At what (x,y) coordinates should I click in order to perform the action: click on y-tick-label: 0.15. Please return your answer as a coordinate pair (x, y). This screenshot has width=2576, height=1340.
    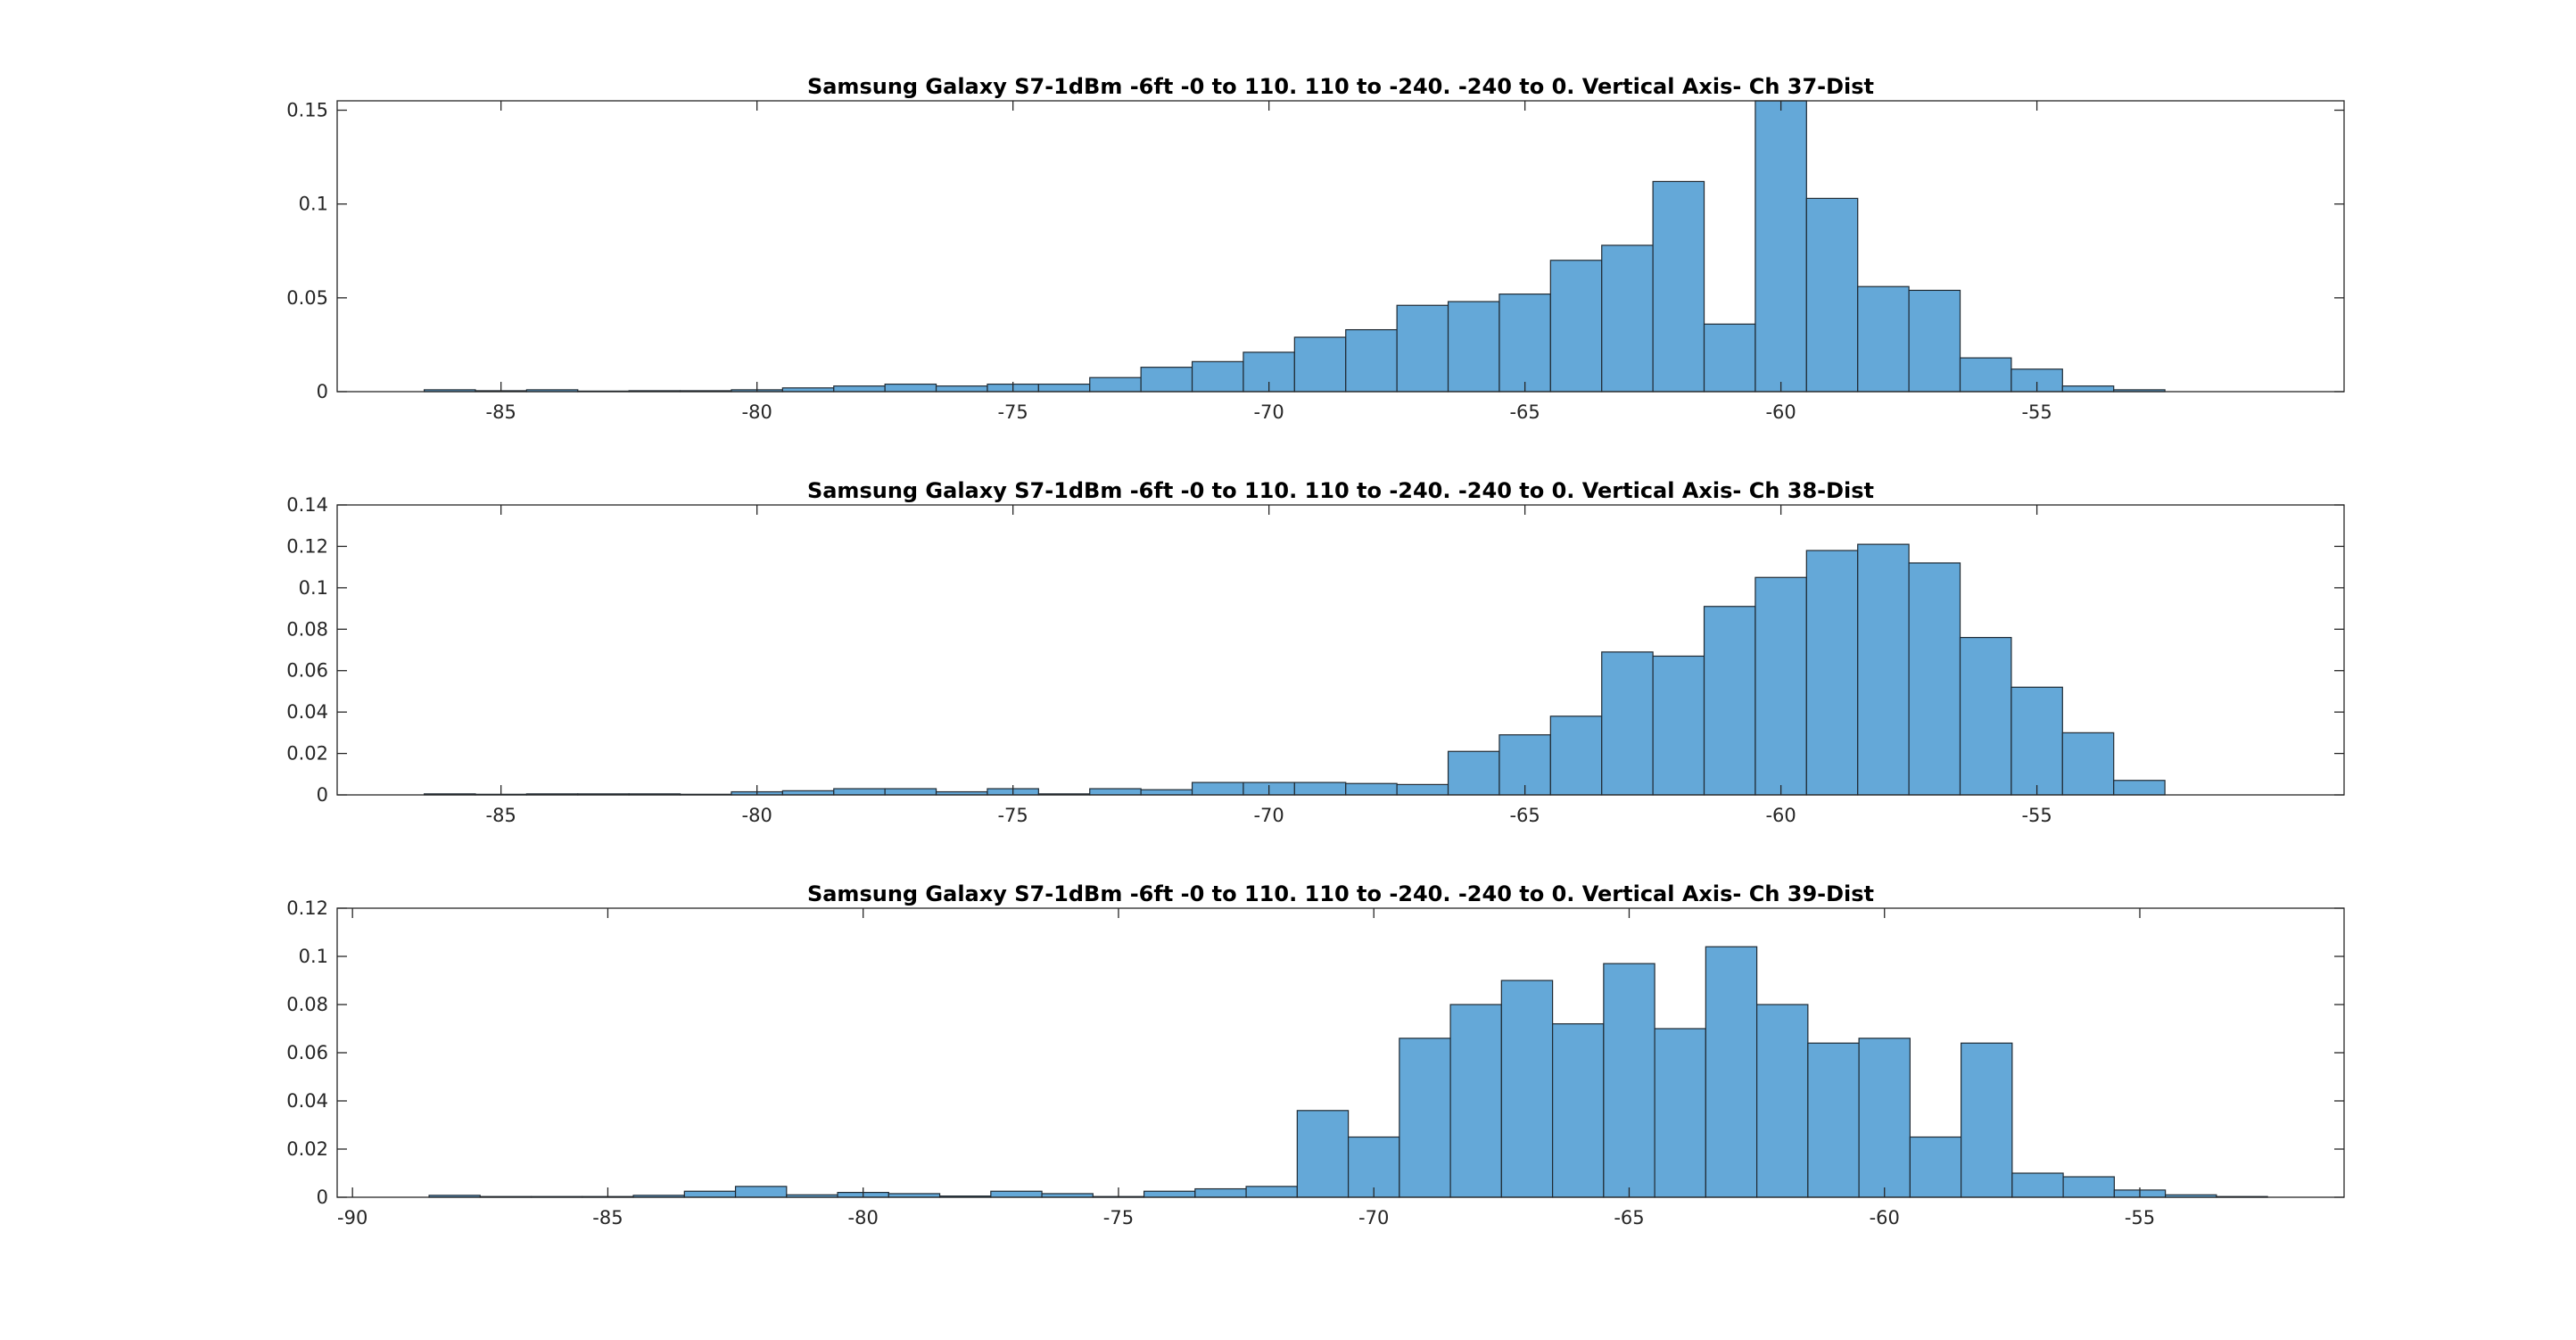
    Looking at the image, I should click on (307, 110).